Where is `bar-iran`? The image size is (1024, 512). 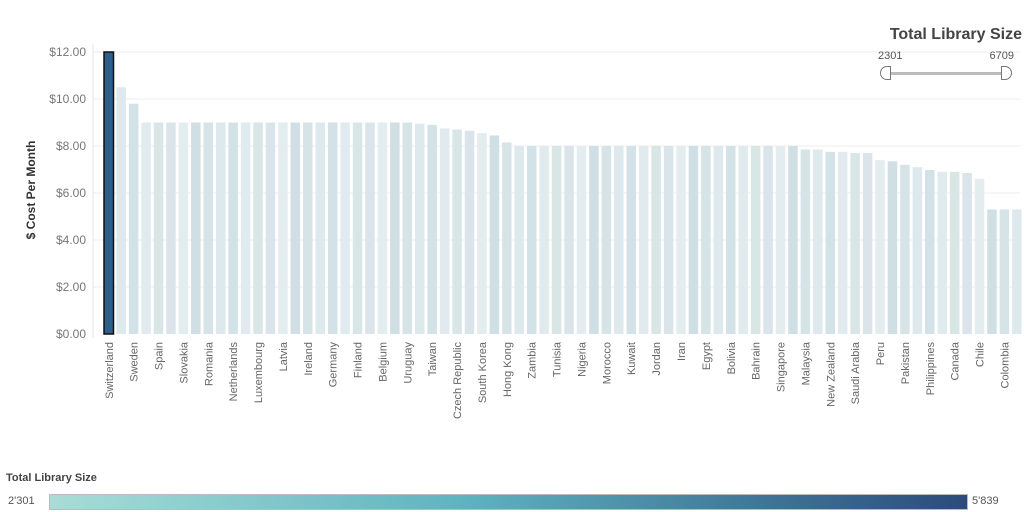 bar-iran is located at coordinates (681, 240).